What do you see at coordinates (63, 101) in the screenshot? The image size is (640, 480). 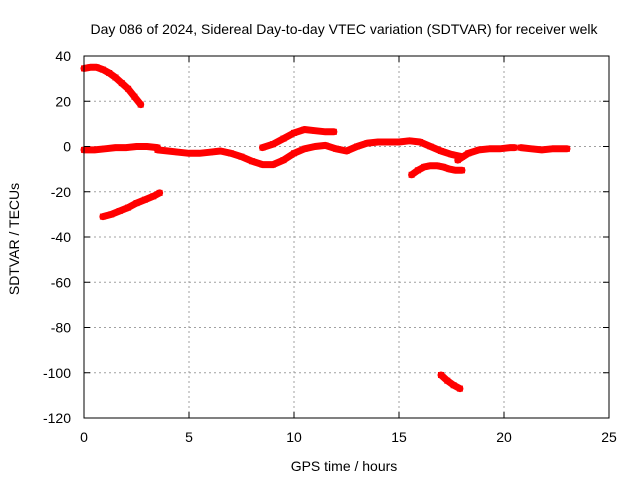 I see `y-tick-label: 20` at bounding box center [63, 101].